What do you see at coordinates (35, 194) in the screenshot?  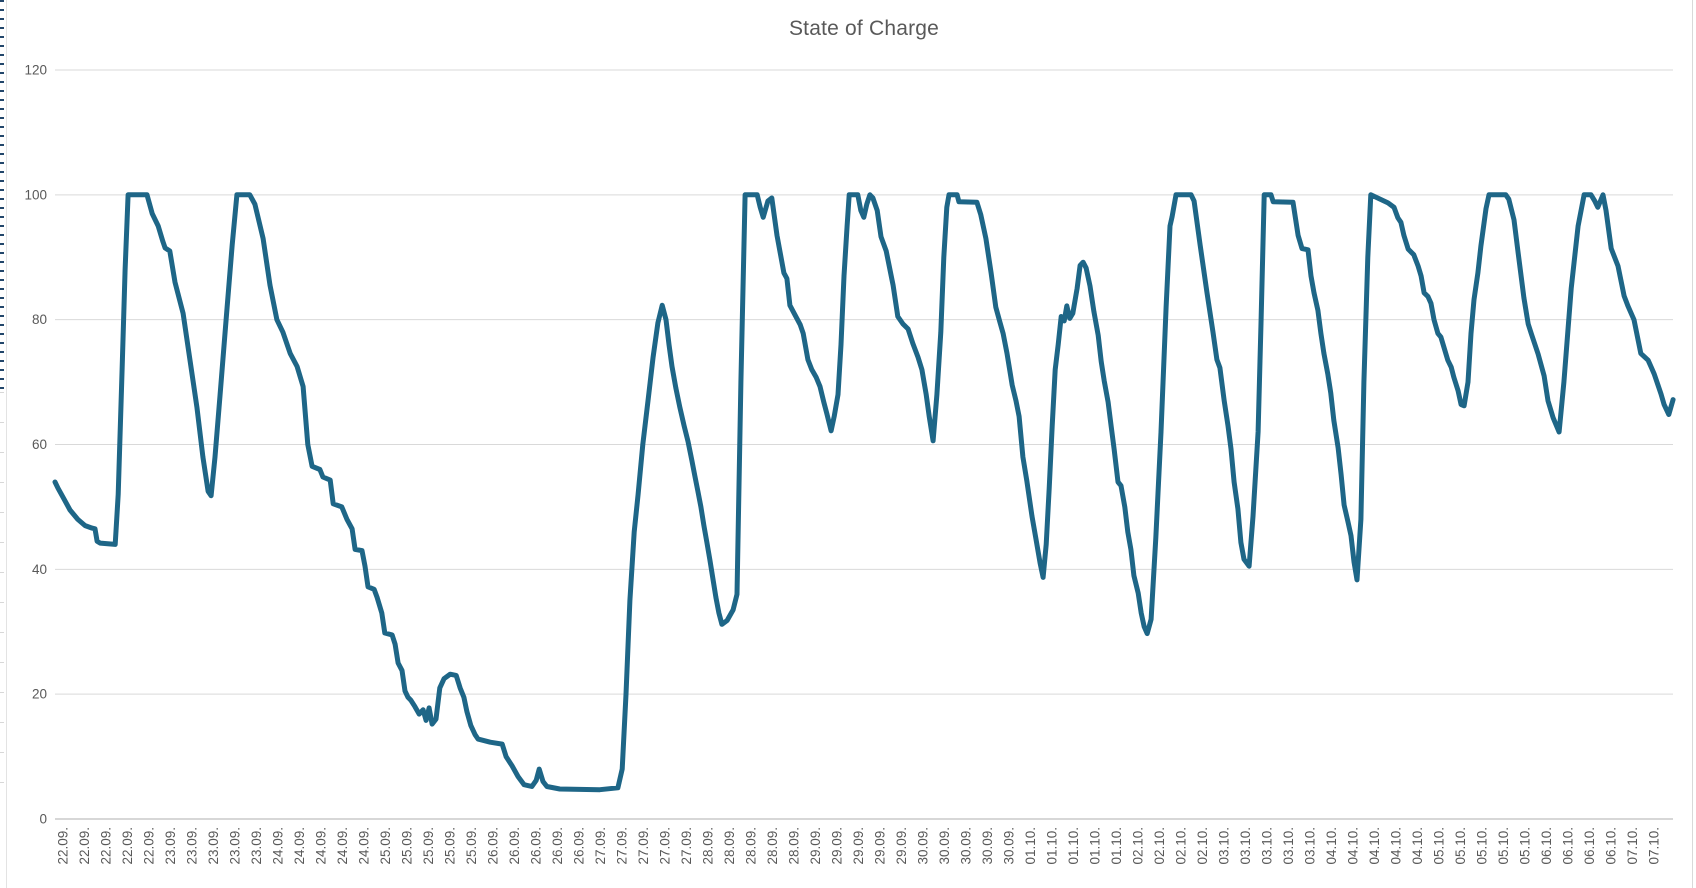 I see `y-tick-label: 100` at bounding box center [35, 194].